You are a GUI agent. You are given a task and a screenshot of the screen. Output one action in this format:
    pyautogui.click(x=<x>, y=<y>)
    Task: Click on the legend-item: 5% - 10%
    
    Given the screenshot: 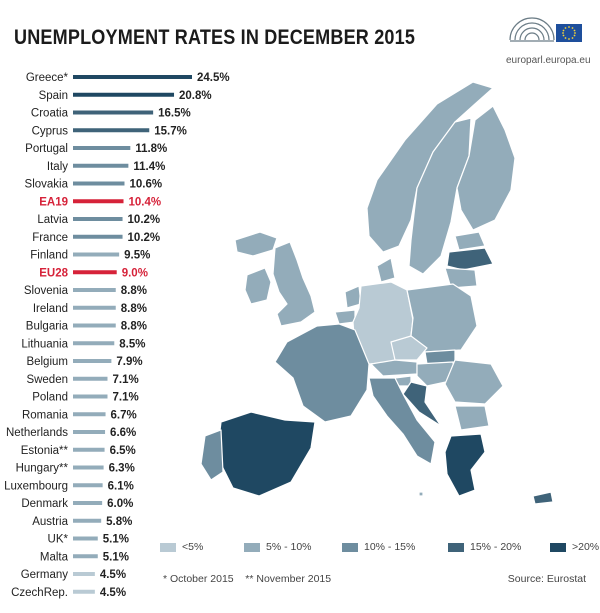 What is the action you would take?
    pyautogui.click(x=278, y=547)
    